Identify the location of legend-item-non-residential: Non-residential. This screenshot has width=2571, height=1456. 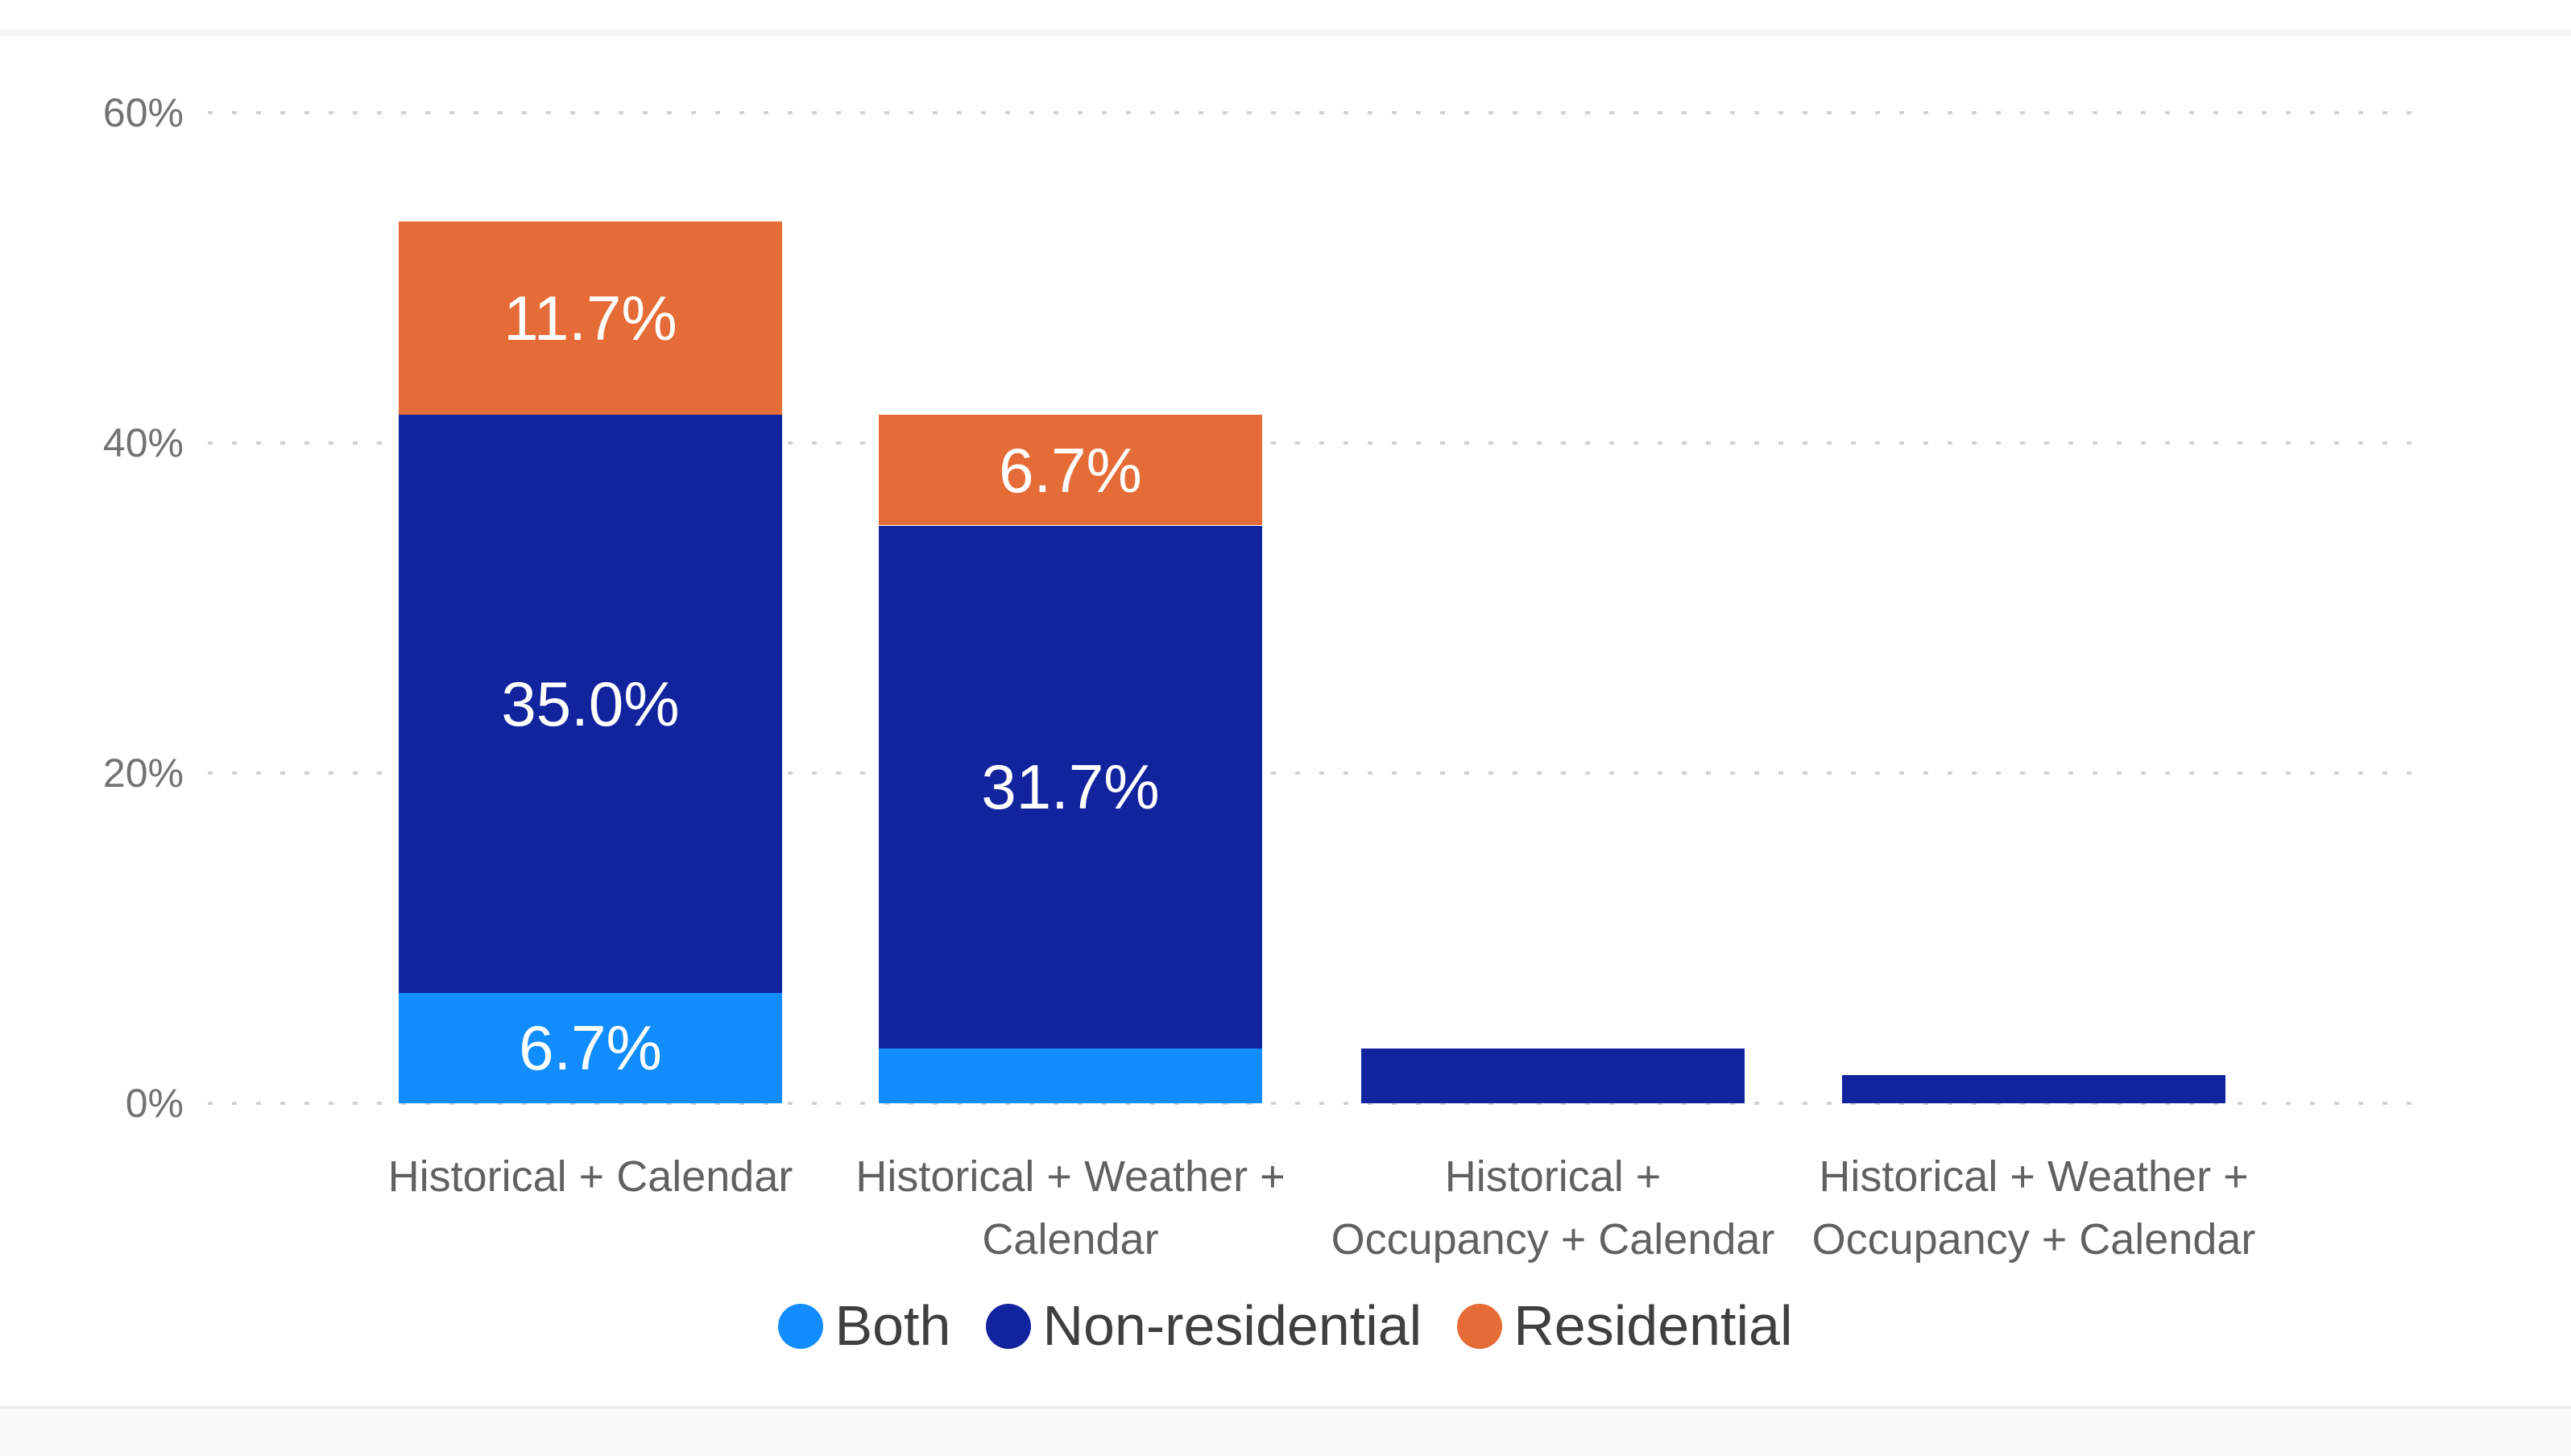
(1204, 1326).